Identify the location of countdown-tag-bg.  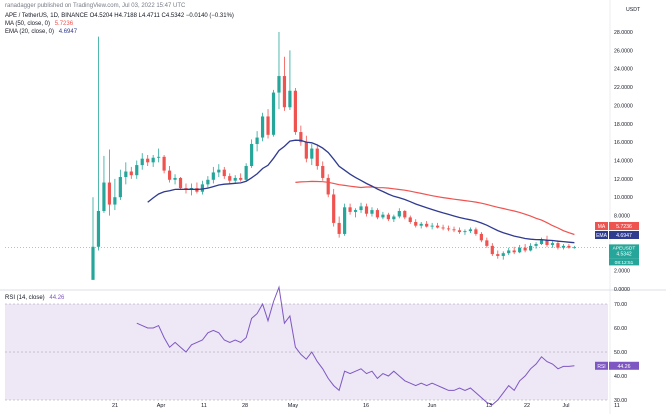
(624, 262).